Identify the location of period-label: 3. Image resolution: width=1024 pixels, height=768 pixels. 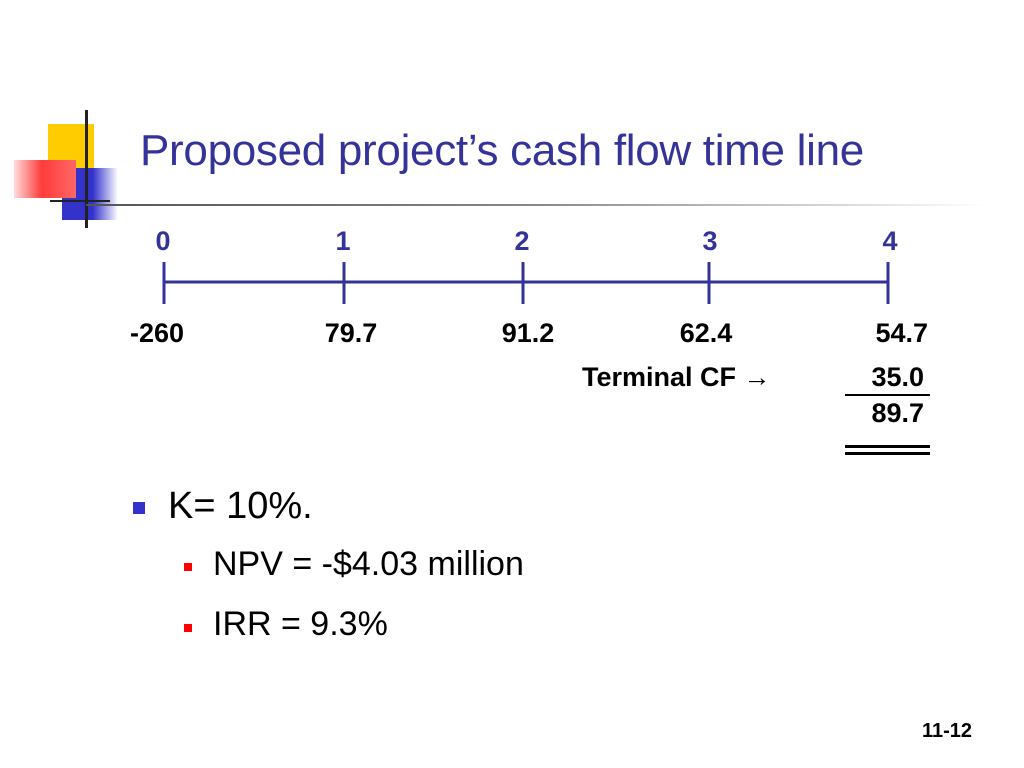
(710, 241).